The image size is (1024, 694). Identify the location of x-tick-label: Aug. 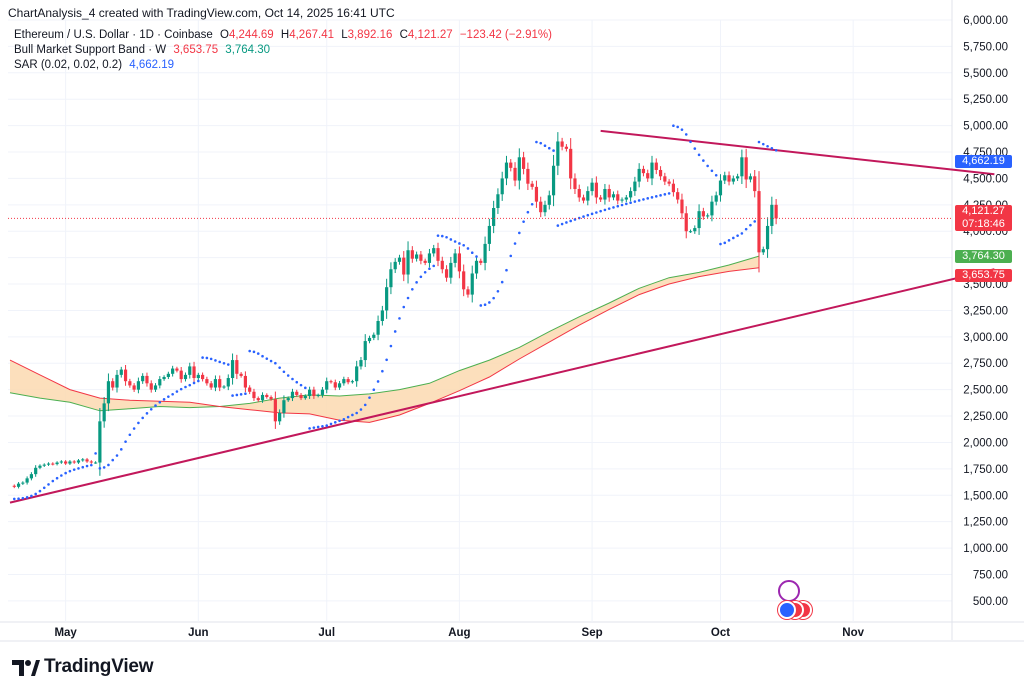
(459, 633).